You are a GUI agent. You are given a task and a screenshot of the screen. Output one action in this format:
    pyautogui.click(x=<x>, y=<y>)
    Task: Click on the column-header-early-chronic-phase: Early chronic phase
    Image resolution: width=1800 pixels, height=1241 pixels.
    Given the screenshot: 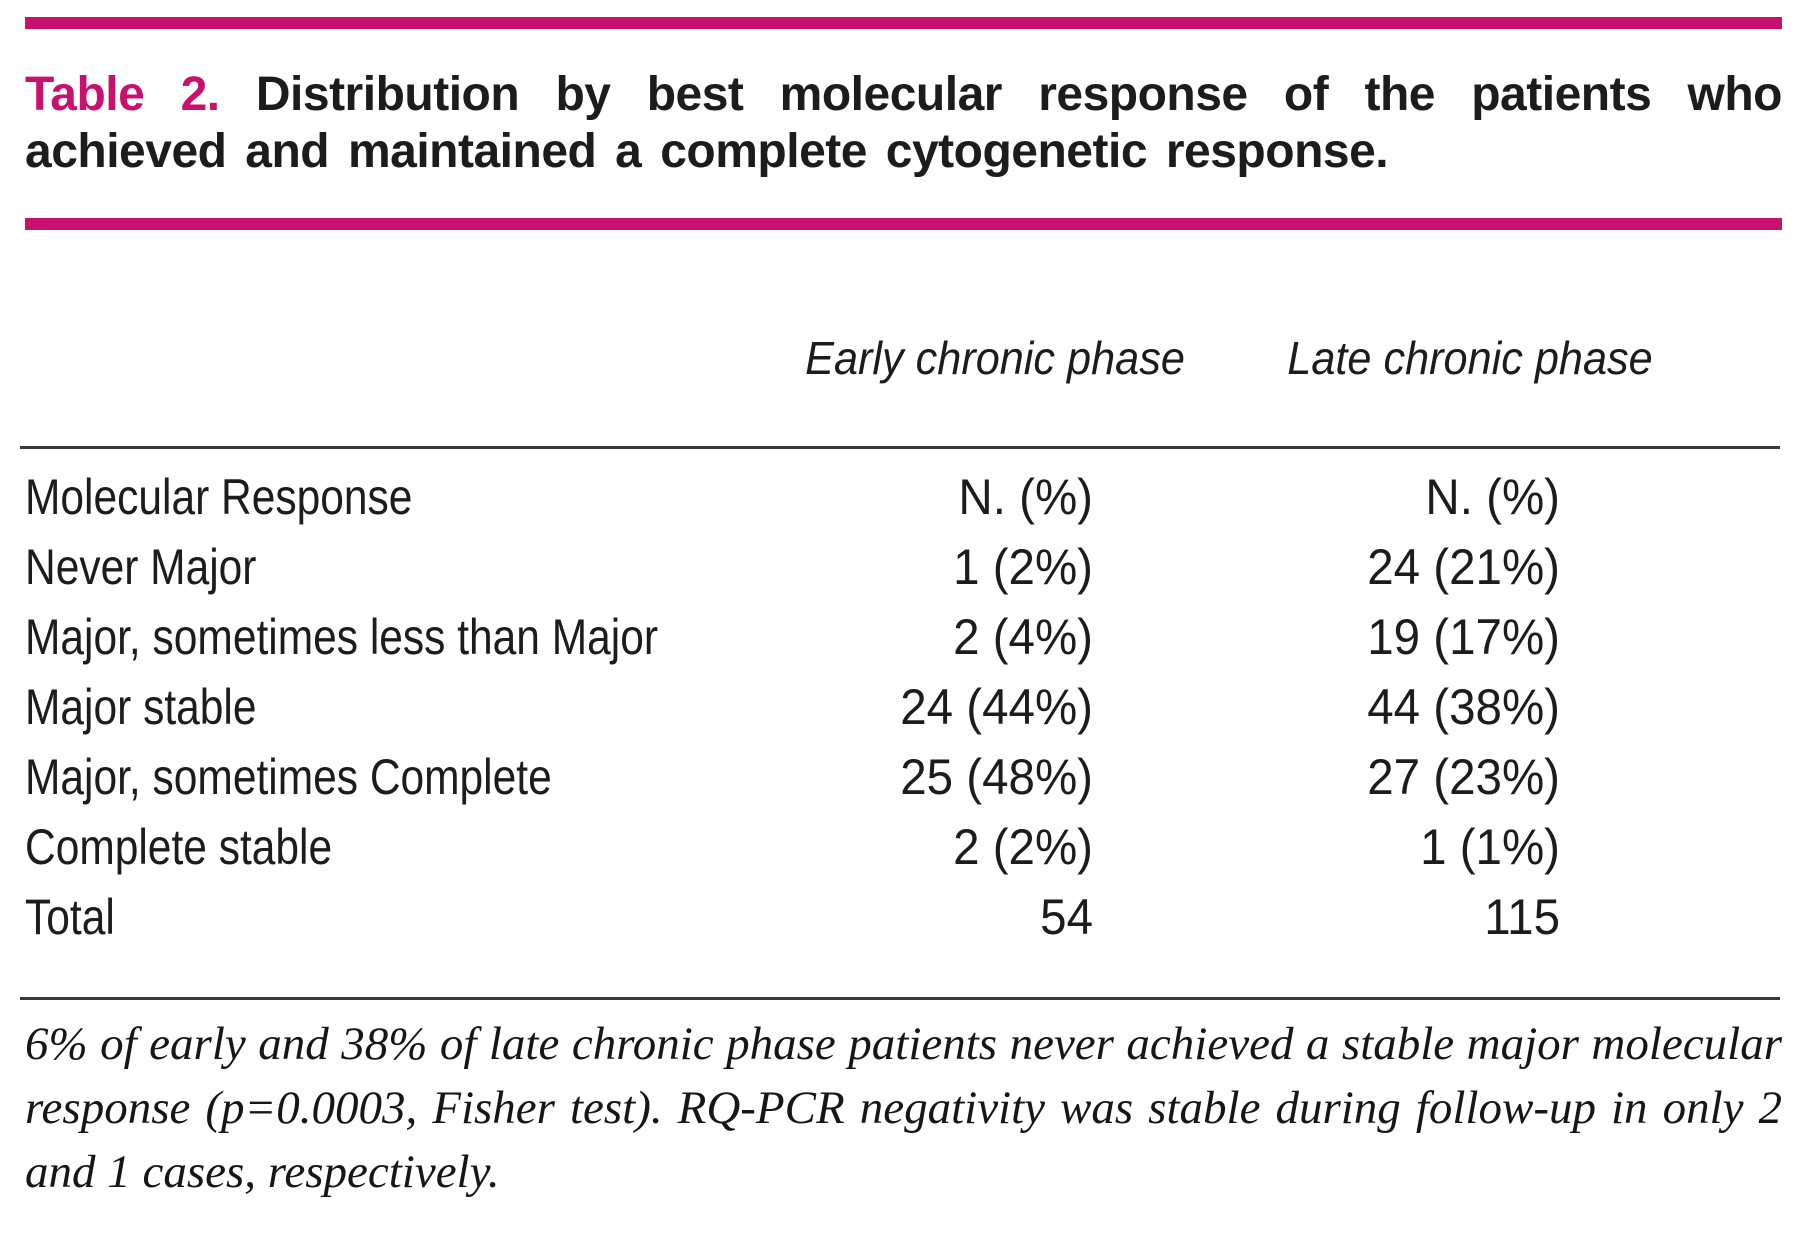 What is the action you would take?
    pyautogui.click(x=995, y=358)
    